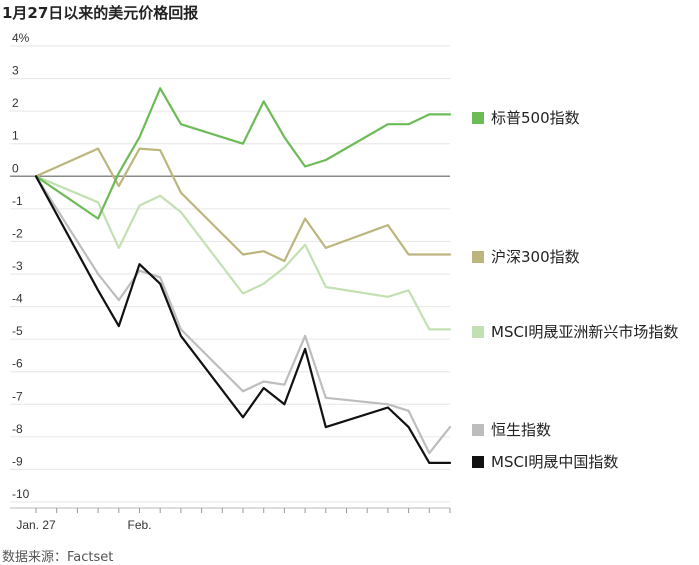 Image resolution: width=699 pixels, height=565 pixels. I want to click on y-tick-label: -3, so click(17, 266).